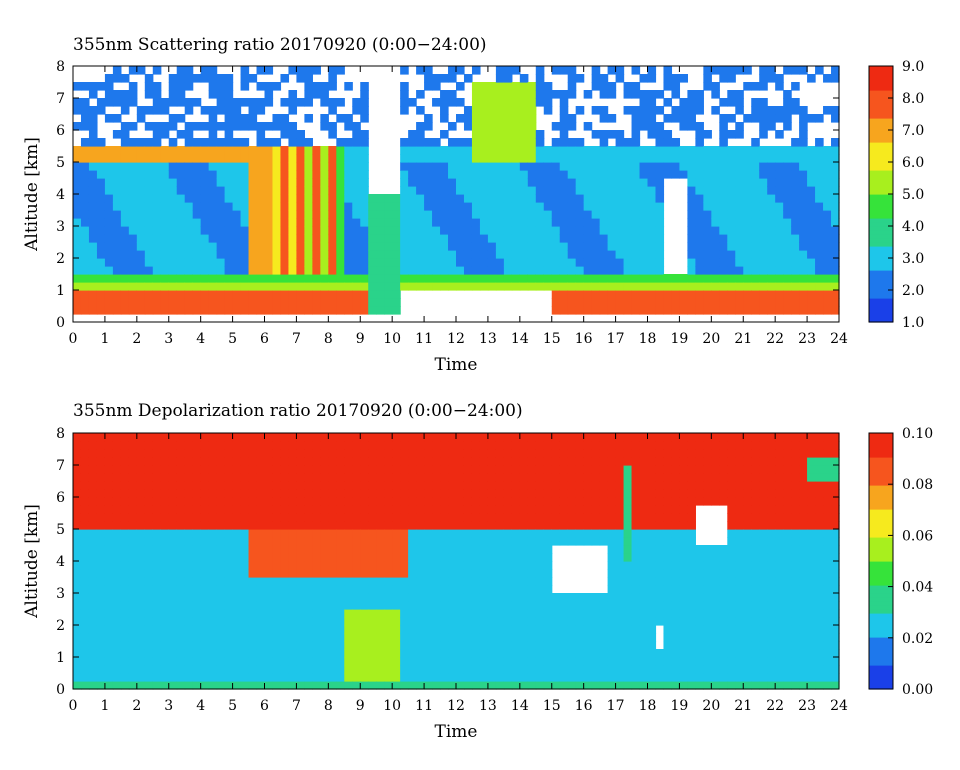 This screenshot has height=770, width=960. Describe the element at coordinates (881, 124) in the screenshot. I see `scattering-ratio-colorbar-band` at that location.